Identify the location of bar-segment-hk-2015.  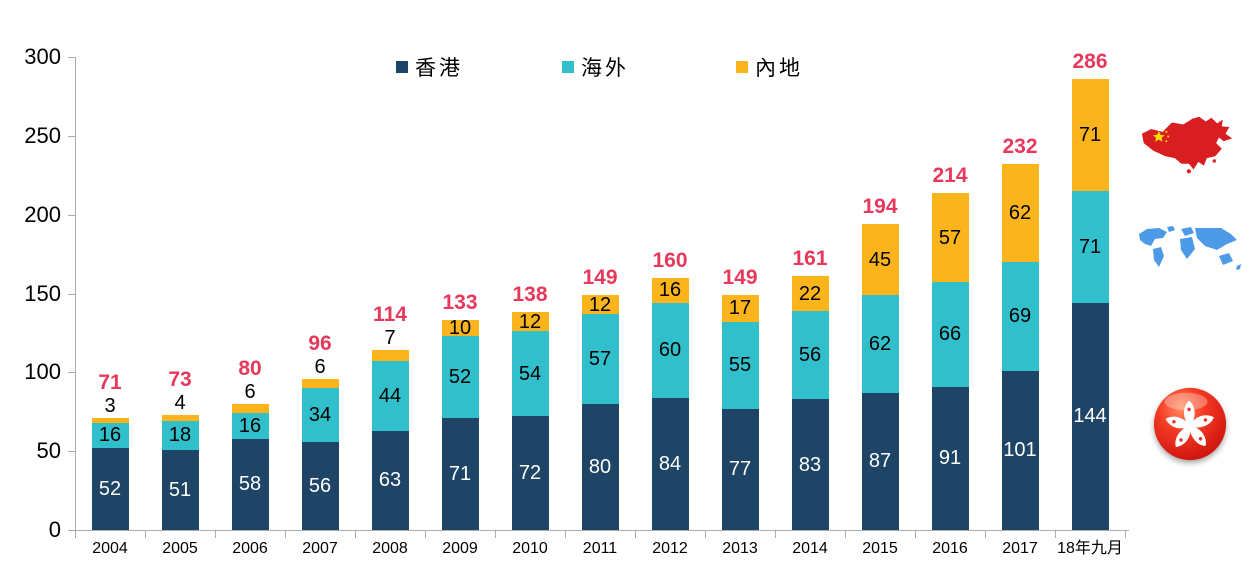
(880, 461).